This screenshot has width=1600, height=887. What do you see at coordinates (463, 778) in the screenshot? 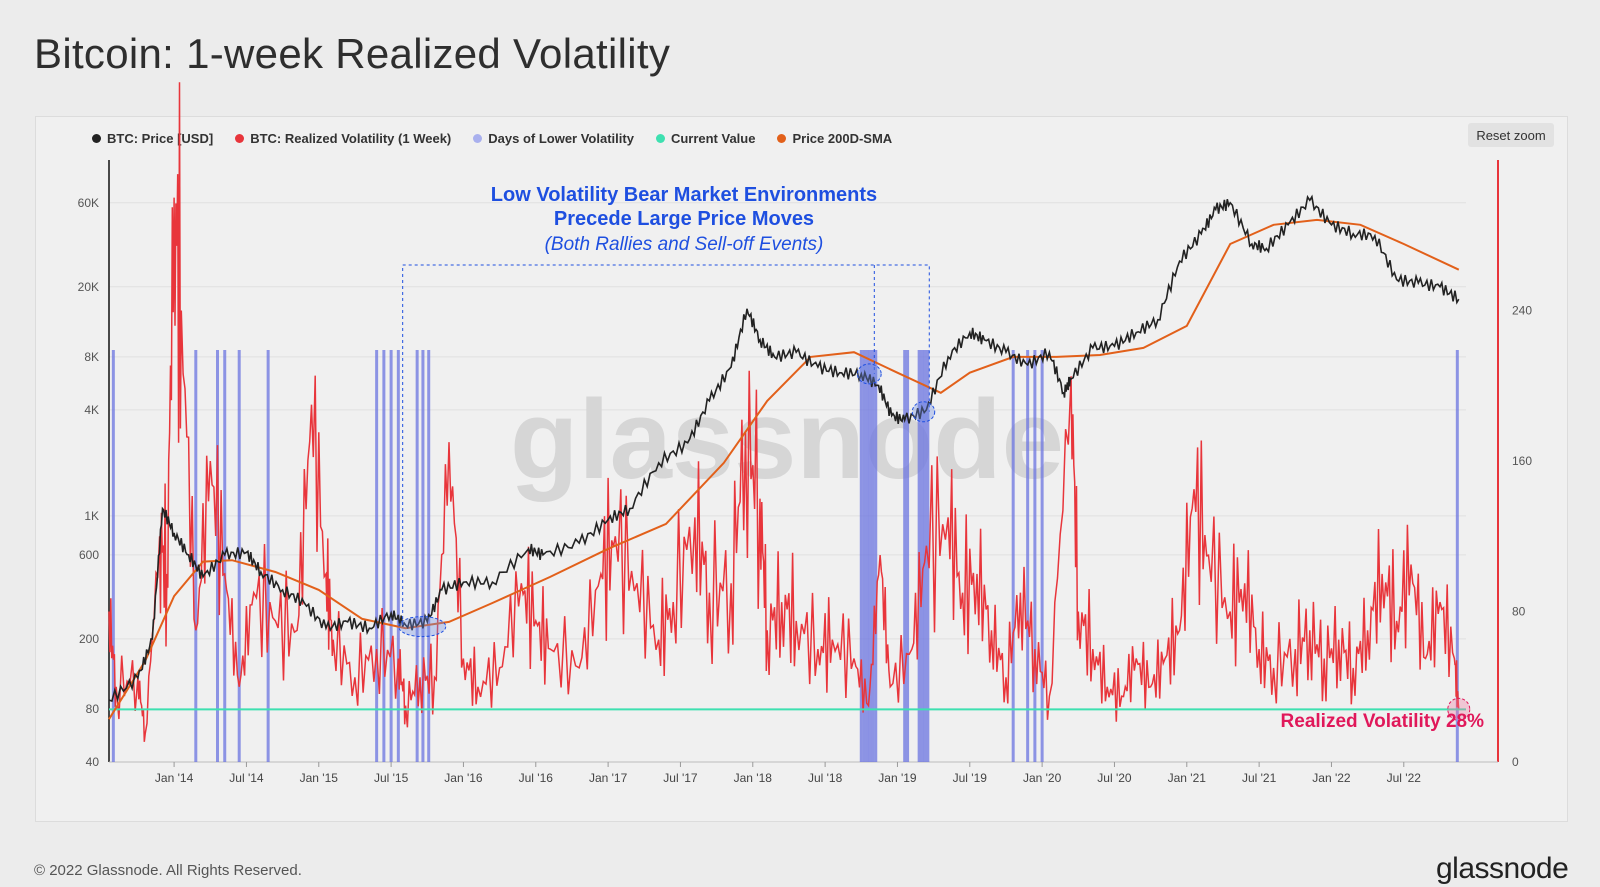
I see `x-tick-label: Jan '16` at bounding box center [463, 778].